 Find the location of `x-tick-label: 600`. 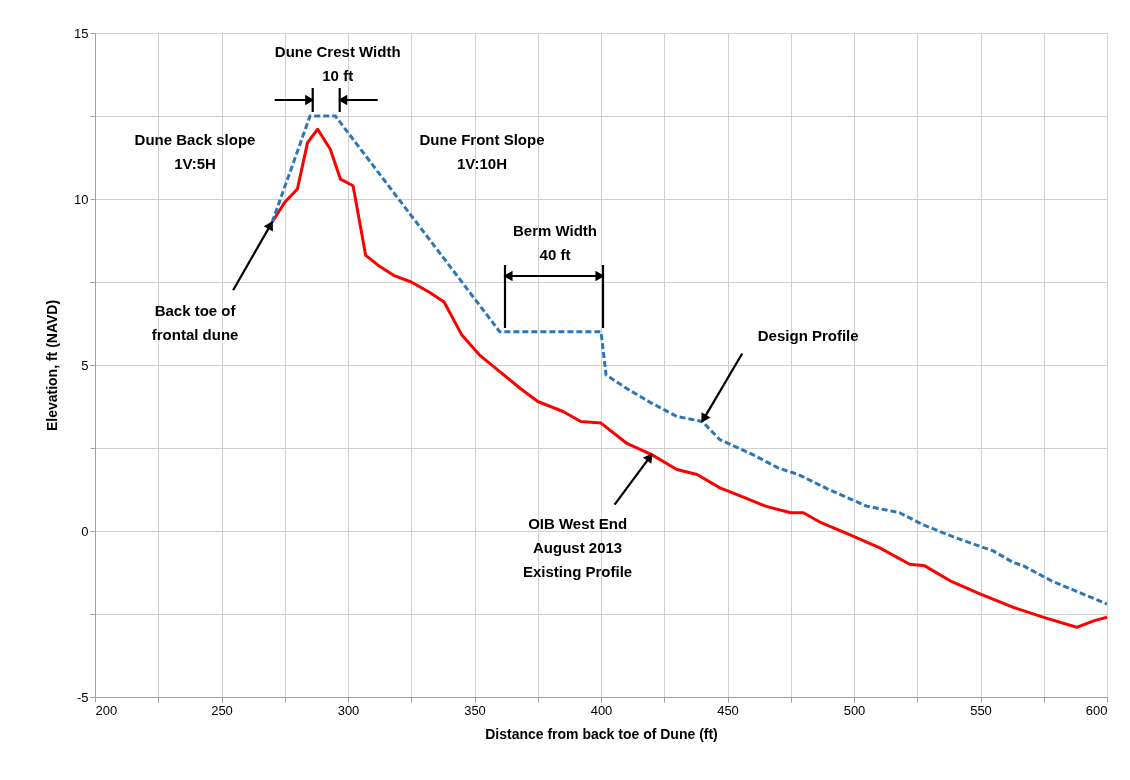

x-tick-label: 600 is located at coordinates (1096, 710).